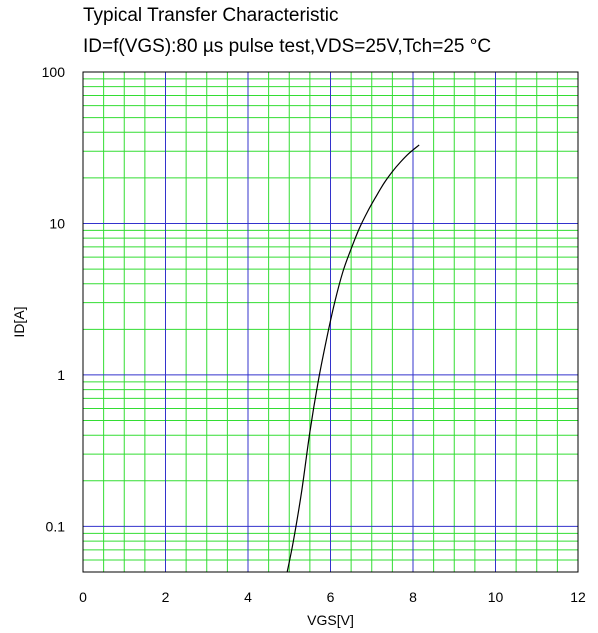 The width and height of the screenshot is (598, 633). I want to click on y-tick-label: 1, so click(61, 375).